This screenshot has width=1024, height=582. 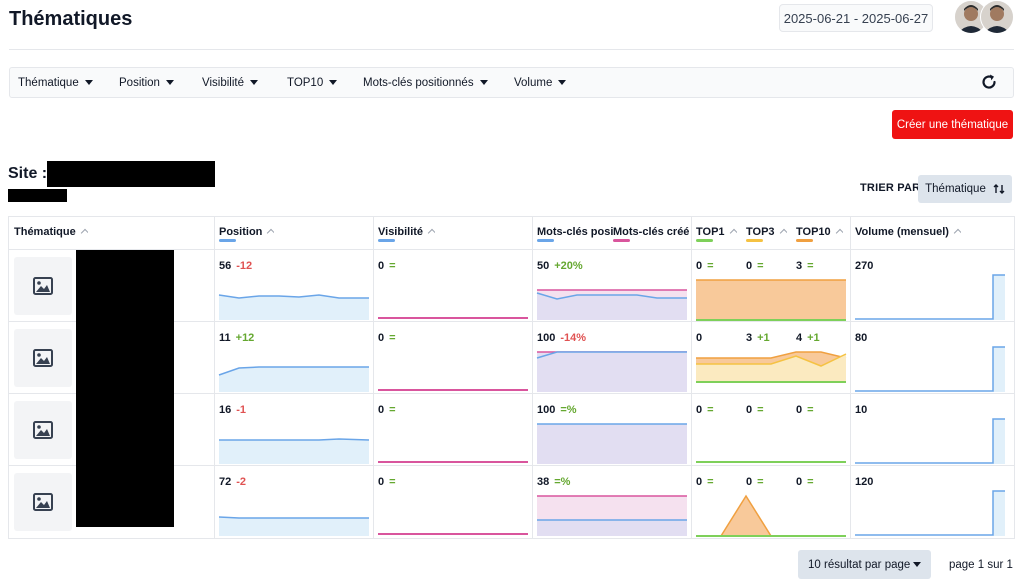 I want to click on sort-label: TRIER PAR, so click(x=890, y=188).